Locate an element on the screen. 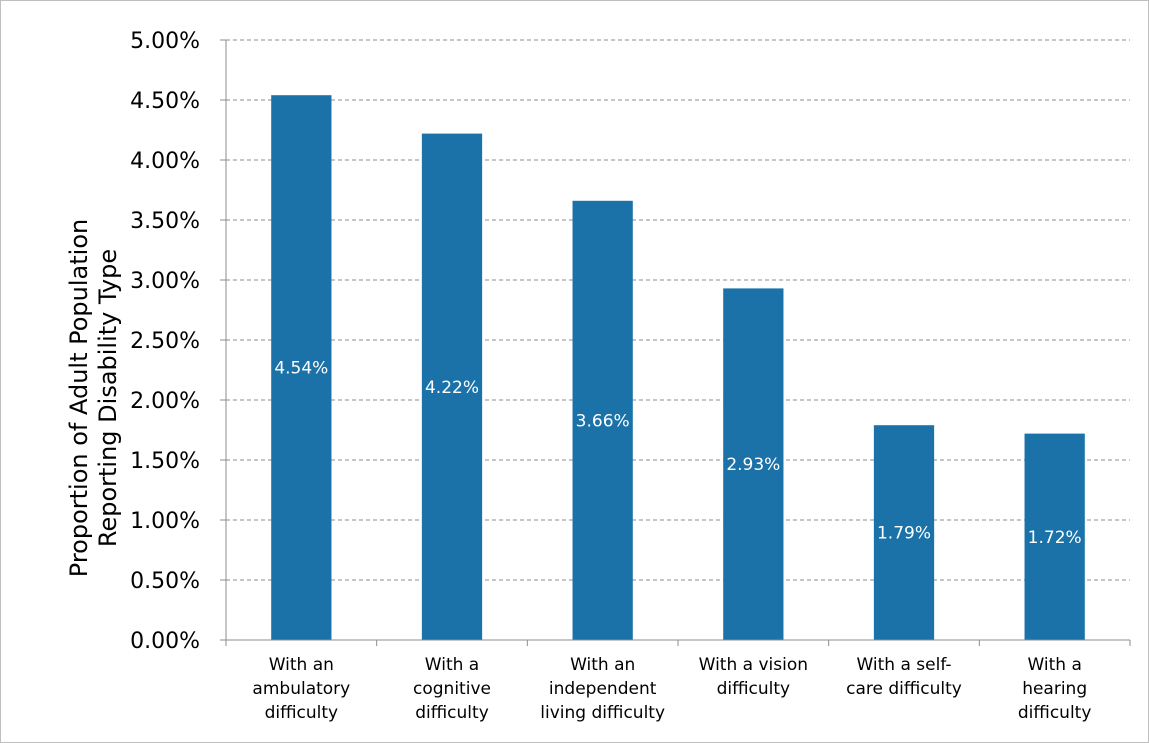 The height and width of the screenshot is (743, 1149). y-tick-label: 1.50% is located at coordinates (165, 461).